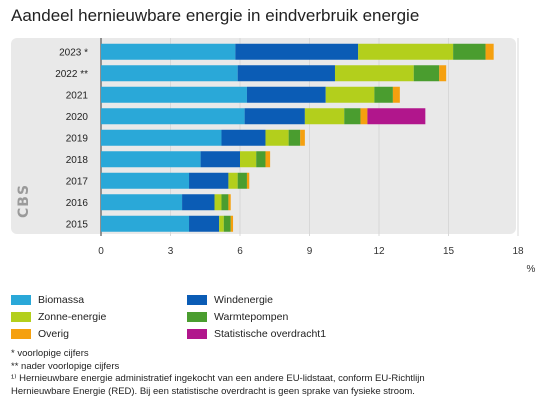  I want to click on legend-label: Overig, so click(53, 334).